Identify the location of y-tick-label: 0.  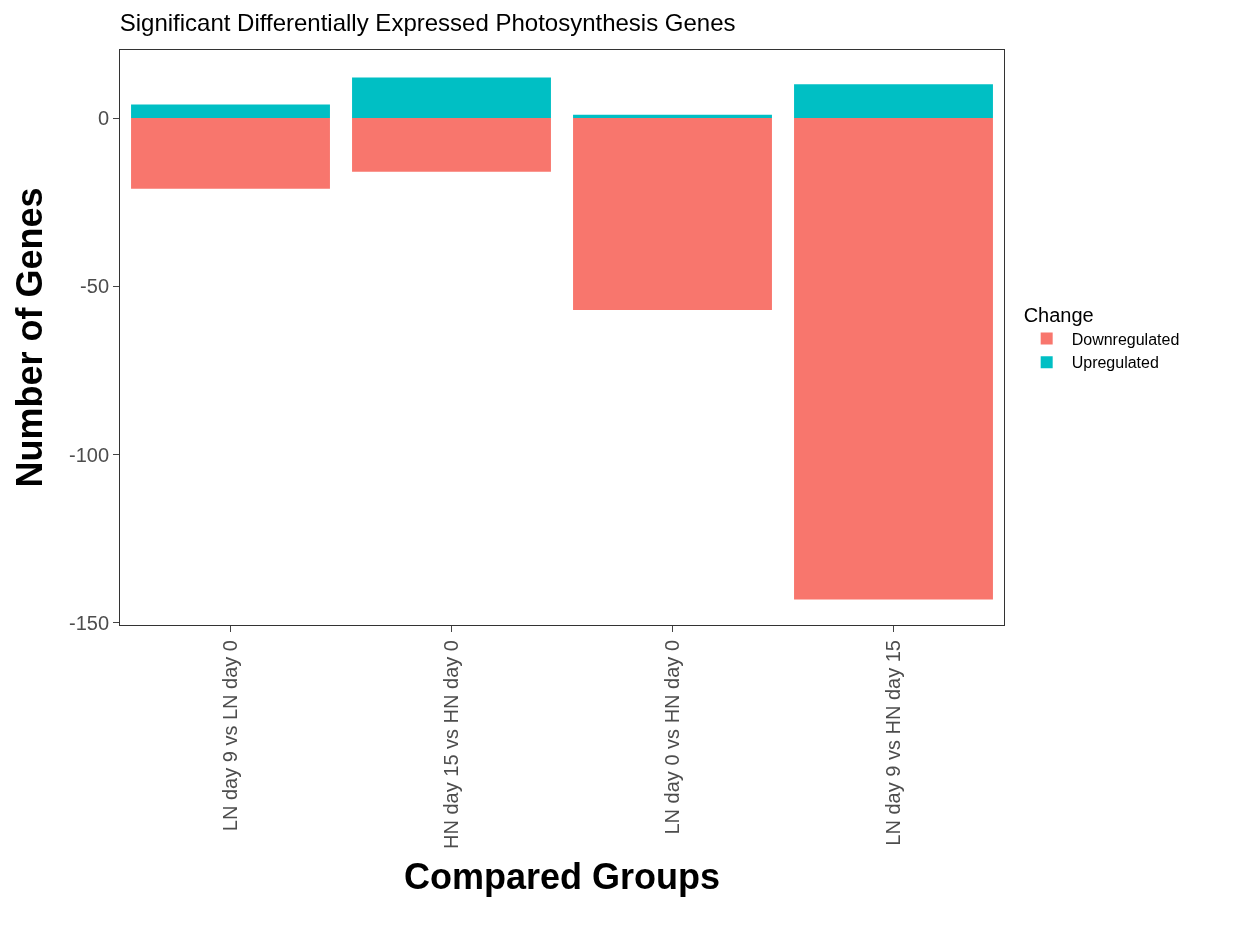
(103, 118).